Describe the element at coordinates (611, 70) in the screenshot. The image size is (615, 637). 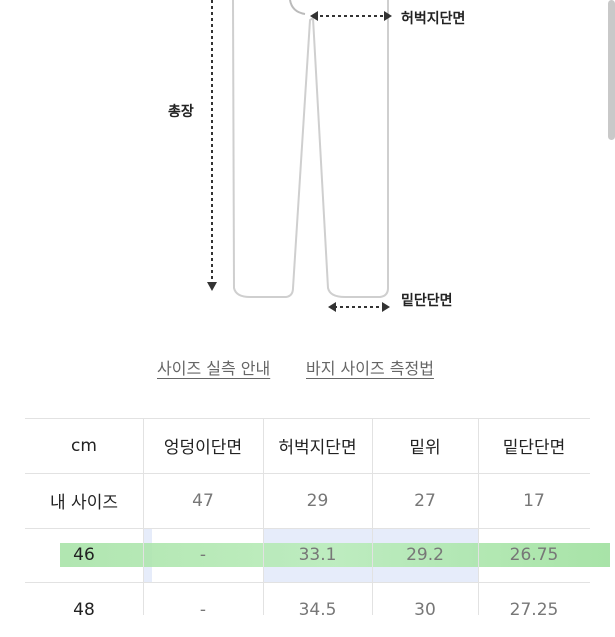
I see `scrollbar` at that location.